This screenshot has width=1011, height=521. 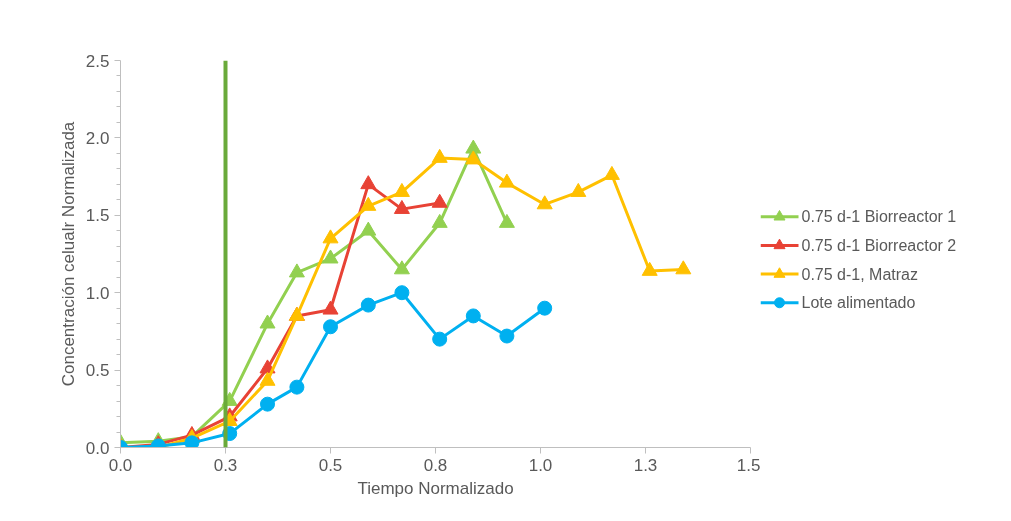 I want to click on y-tick-label: 1.0, so click(x=97, y=293).